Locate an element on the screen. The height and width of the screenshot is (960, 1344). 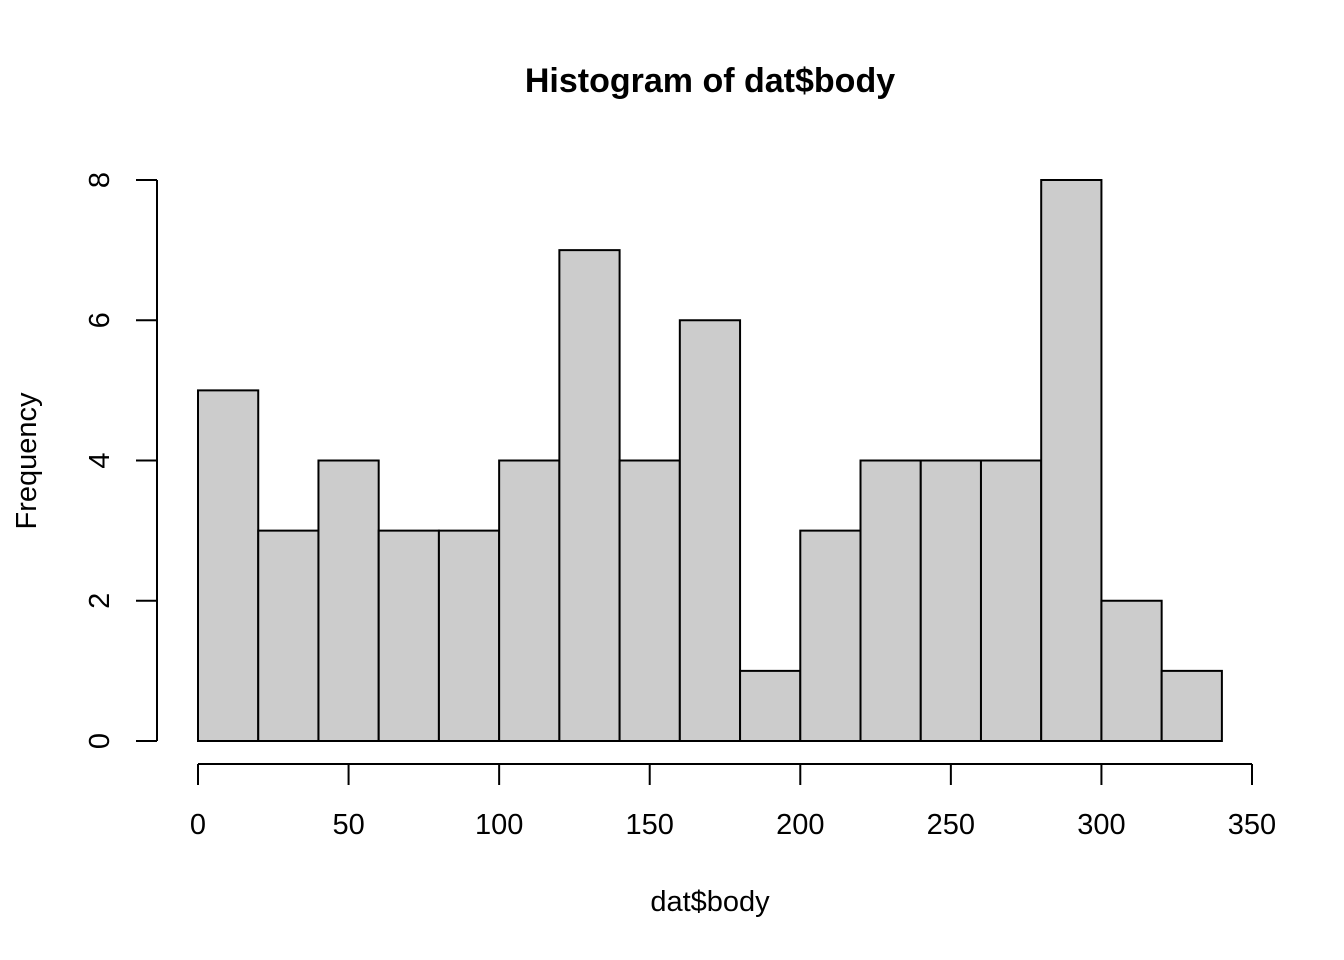
x-axis-label: dat$body is located at coordinates (710, 902).